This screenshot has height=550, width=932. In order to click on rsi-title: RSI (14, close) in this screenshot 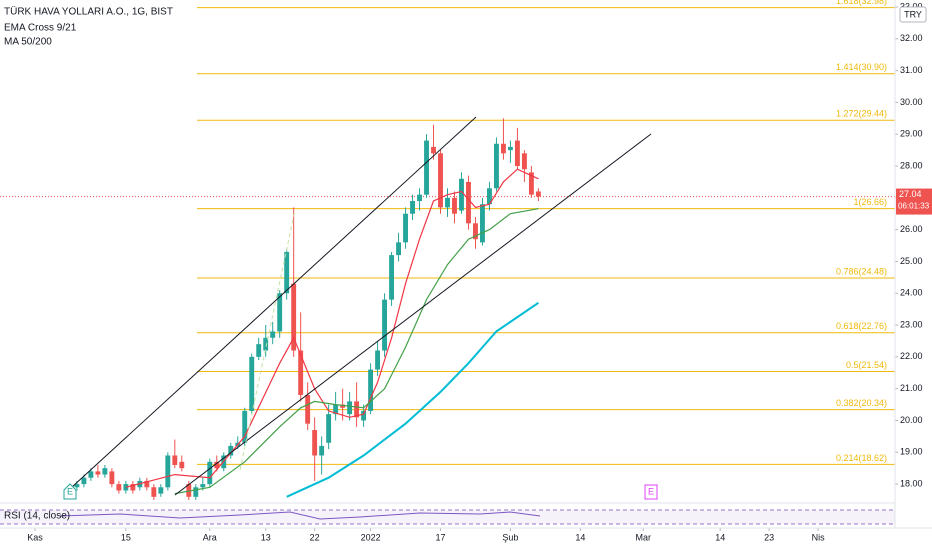, I will do `click(37, 516)`.